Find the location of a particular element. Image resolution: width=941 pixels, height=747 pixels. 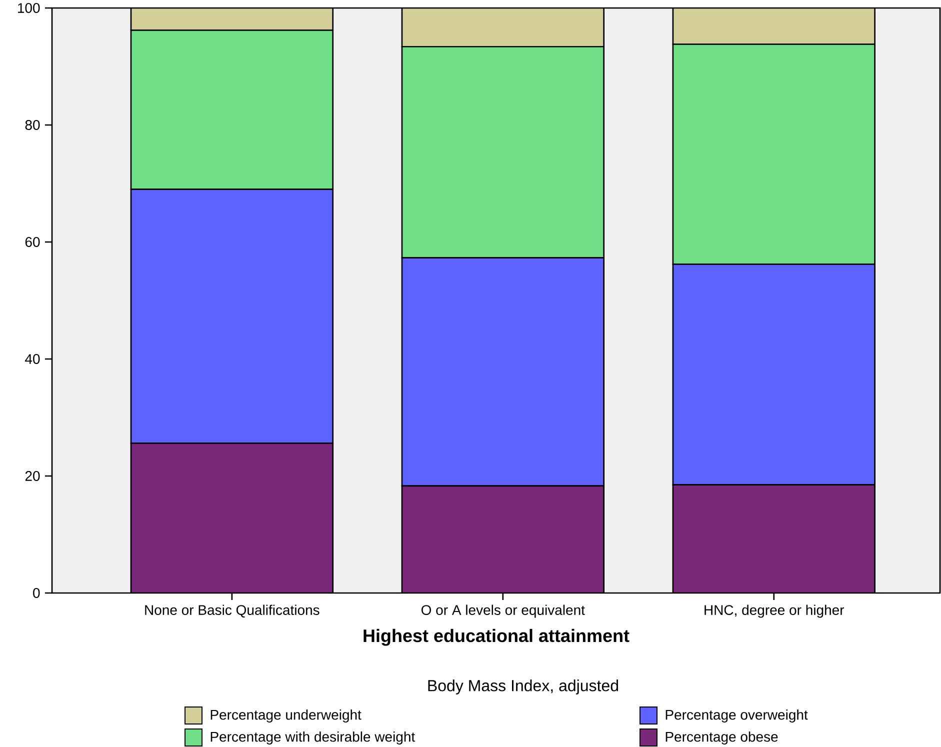

y-tick-label: 60 is located at coordinates (32, 242).